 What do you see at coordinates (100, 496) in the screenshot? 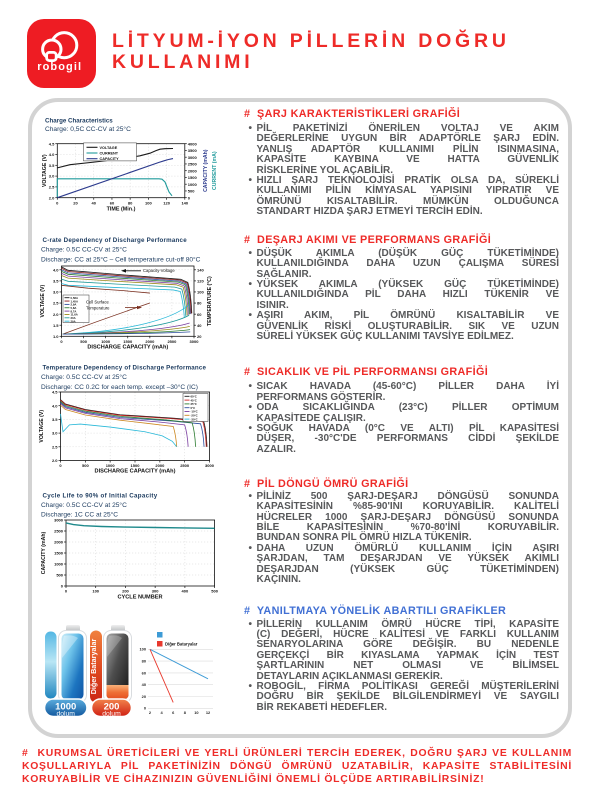
I see `svg-text:Cycle Life to 90% of Initial C: Cycle Life to 90% of Initial Capacity` at bounding box center [100, 496].